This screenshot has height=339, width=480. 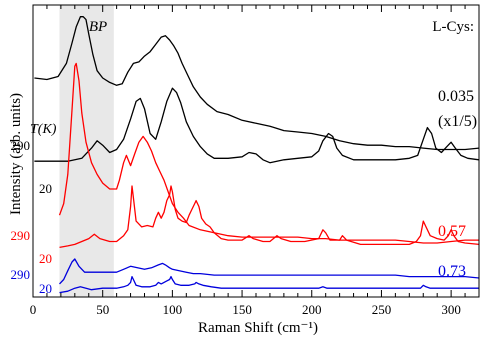 I want to click on bp-label: BP, so click(x=98, y=27).